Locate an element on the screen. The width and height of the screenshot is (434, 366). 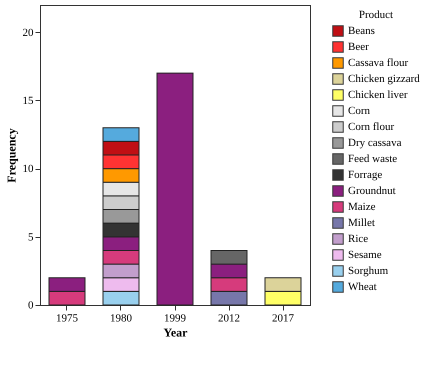
y-tick-label: 20 is located at coordinates (28, 32).